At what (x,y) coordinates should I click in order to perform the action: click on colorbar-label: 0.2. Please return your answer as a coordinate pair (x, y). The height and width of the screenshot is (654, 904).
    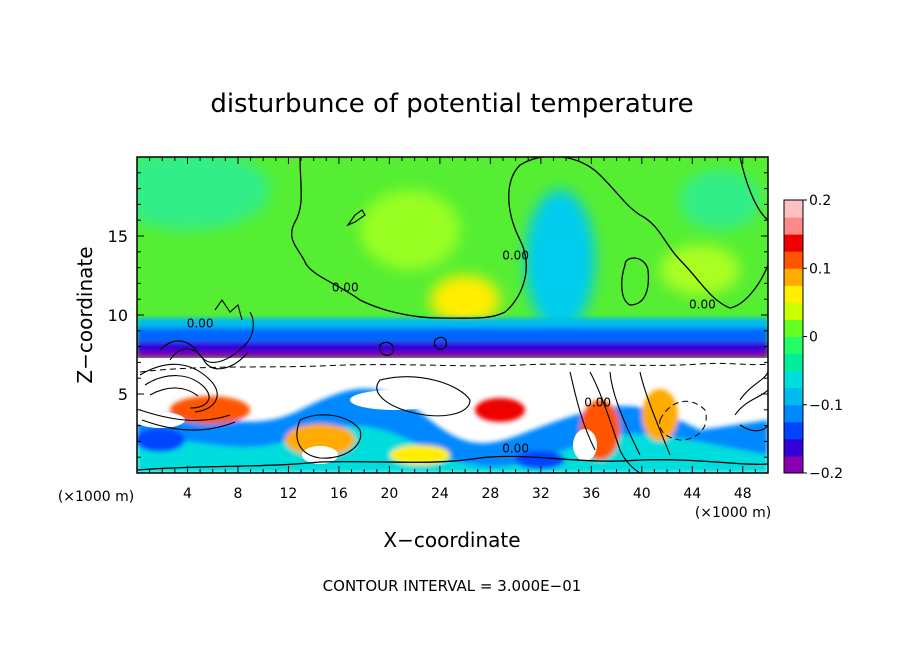
    Looking at the image, I should click on (820, 201).